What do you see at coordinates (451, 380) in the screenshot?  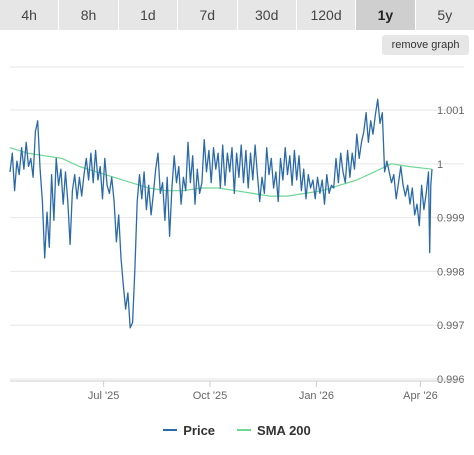 I see `y-tick-label: 0.996` at bounding box center [451, 380].